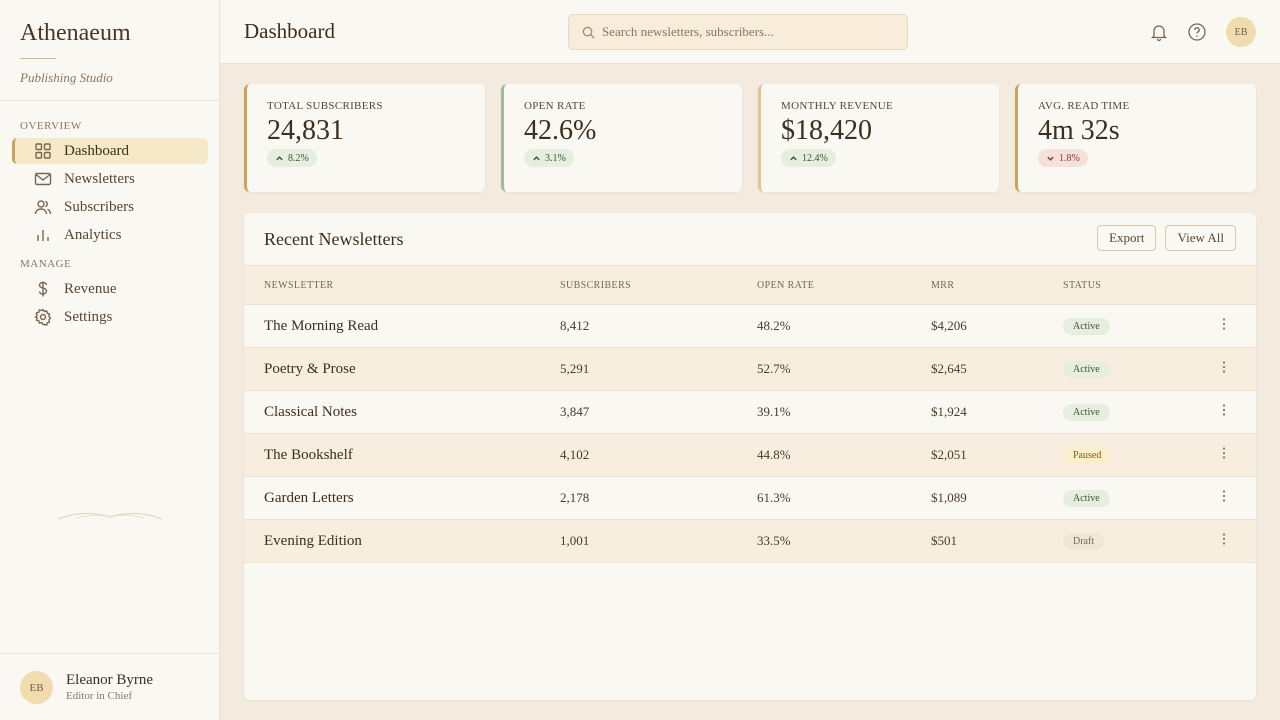 Image resolution: width=1280 pixels, height=720 pixels. I want to click on nav-item: Analytics, so click(110, 235).